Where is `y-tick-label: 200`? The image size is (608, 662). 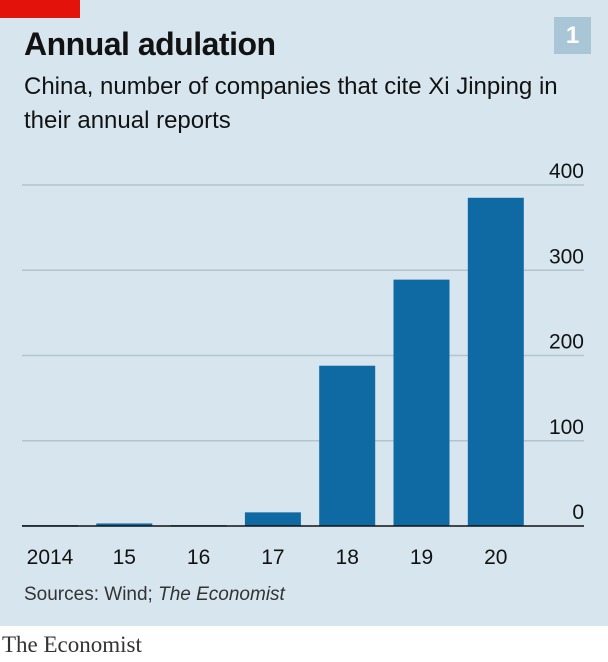 y-tick-label: 200 is located at coordinates (566, 342).